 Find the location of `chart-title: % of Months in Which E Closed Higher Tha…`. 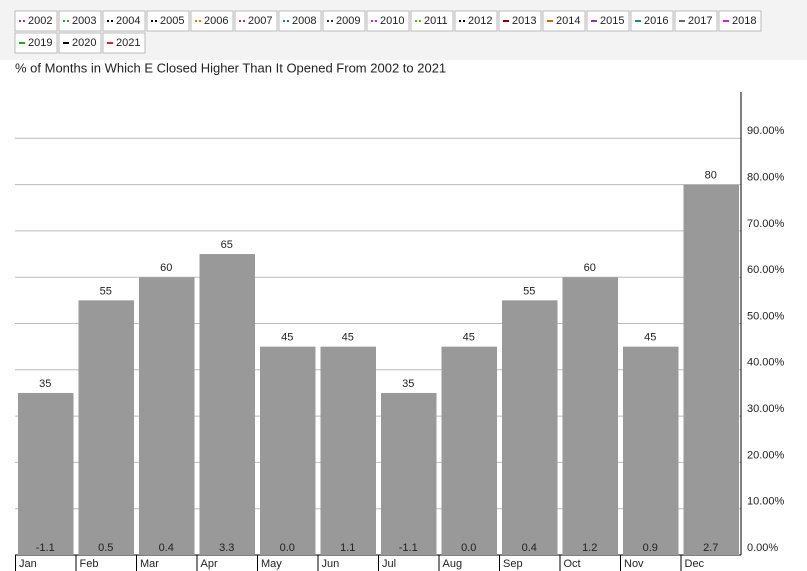

chart-title: % of Months in Which E Closed Higher Tha… is located at coordinates (230, 67).